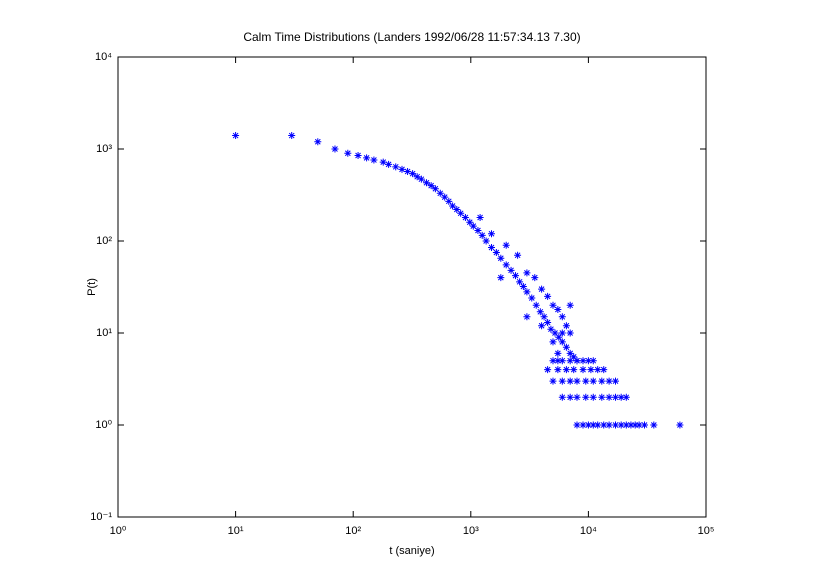  I want to click on x-tick-label: 10³, so click(471, 531).